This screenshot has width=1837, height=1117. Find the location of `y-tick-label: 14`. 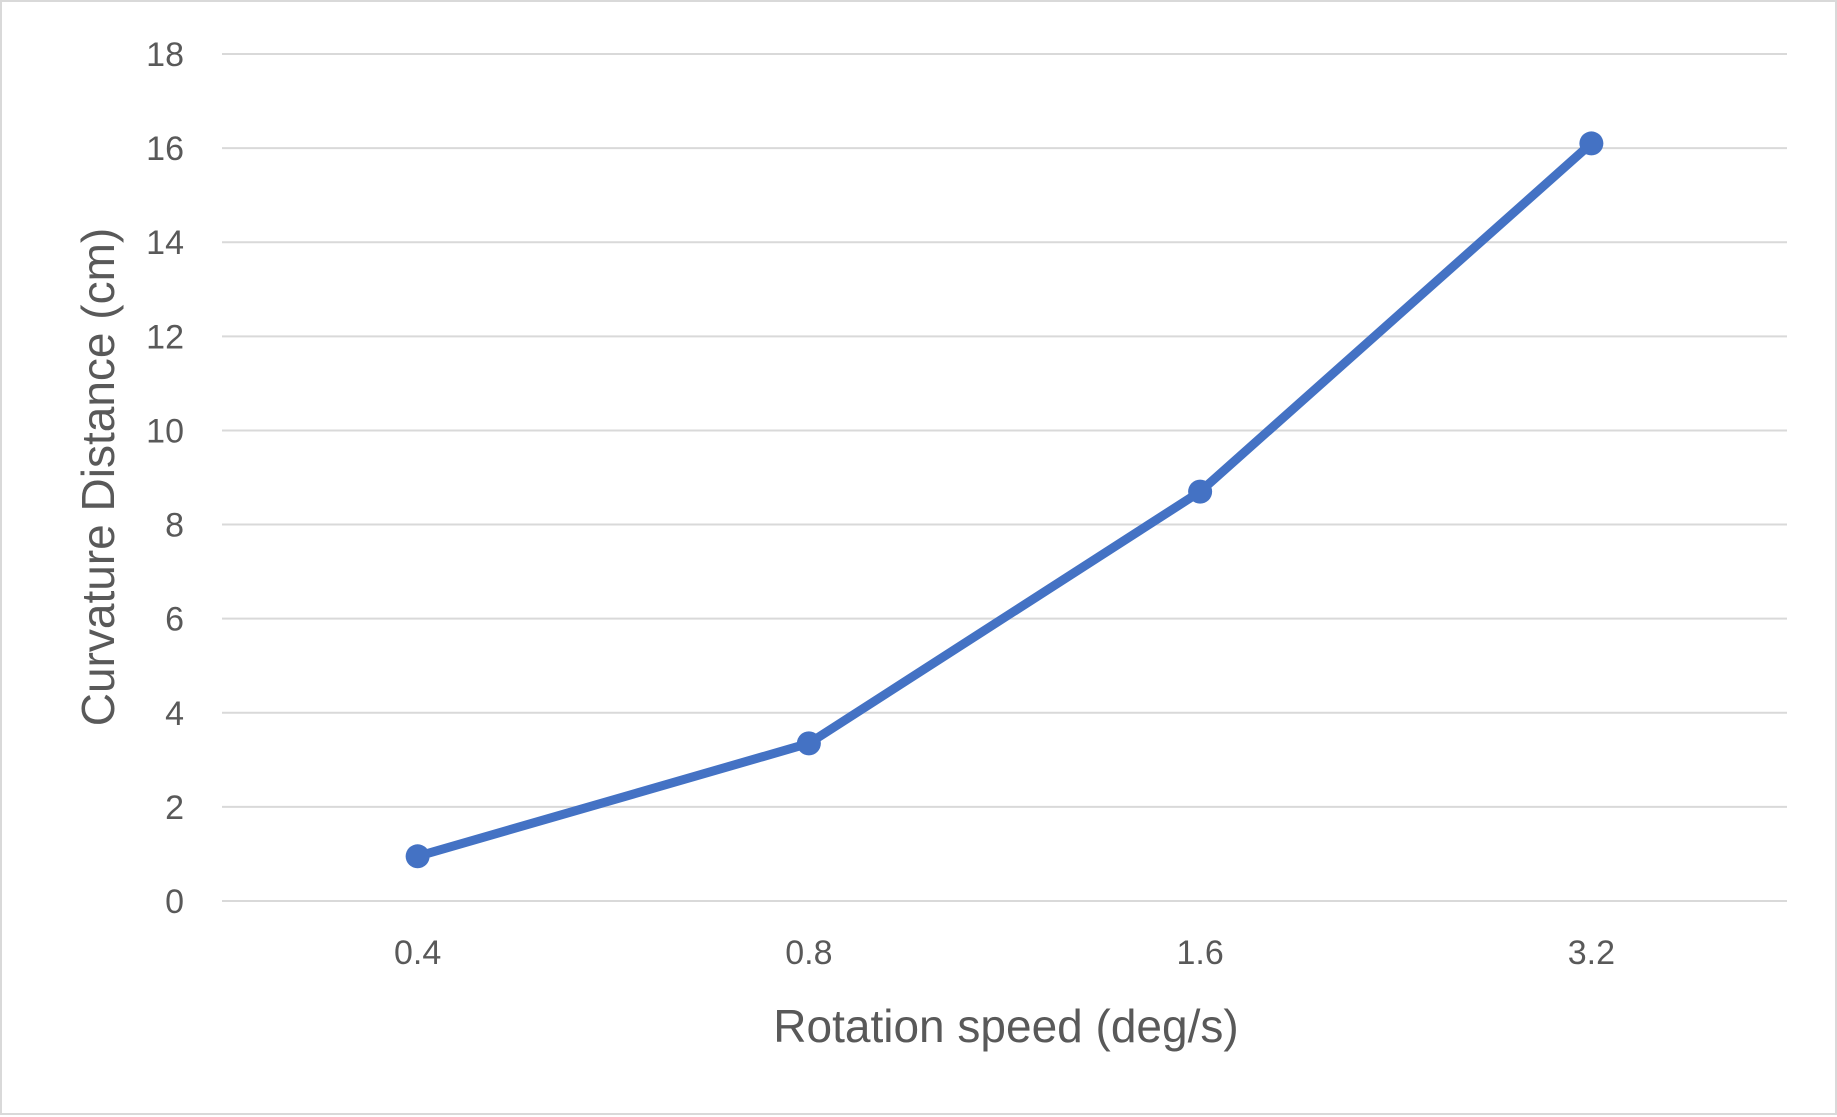

y-tick-label: 14 is located at coordinates (165, 243).